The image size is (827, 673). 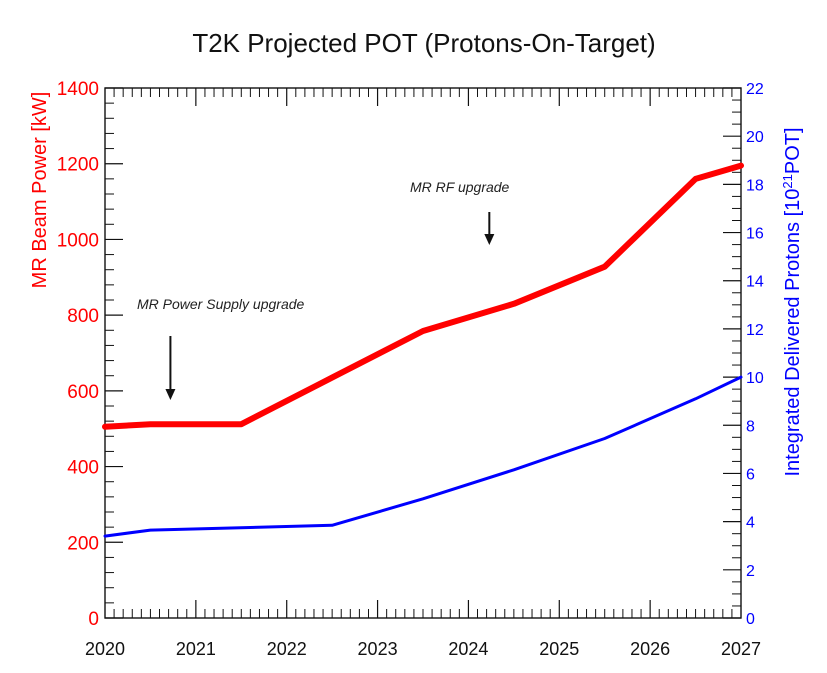 What do you see at coordinates (90, 354) in the screenshot?
I see `left-y-axis: 0 200 400 600 800 1000 1200 1400` at bounding box center [90, 354].